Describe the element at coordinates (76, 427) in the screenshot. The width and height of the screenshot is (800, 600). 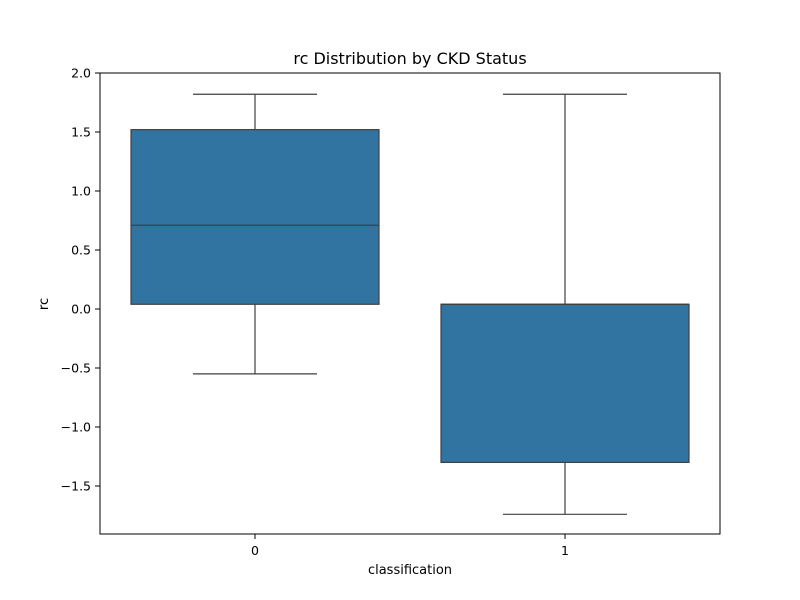
I see `y-tick-label: −1.0` at that location.